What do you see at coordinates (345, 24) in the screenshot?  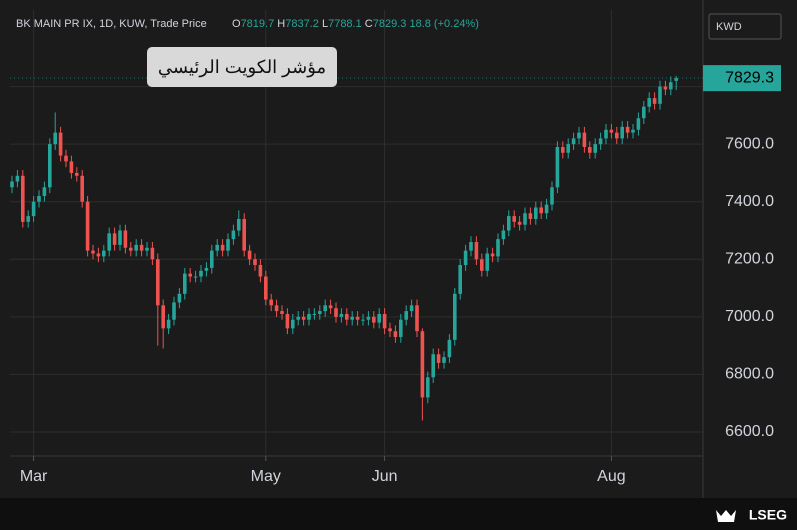 I see `l-value: 7788.1` at bounding box center [345, 24].